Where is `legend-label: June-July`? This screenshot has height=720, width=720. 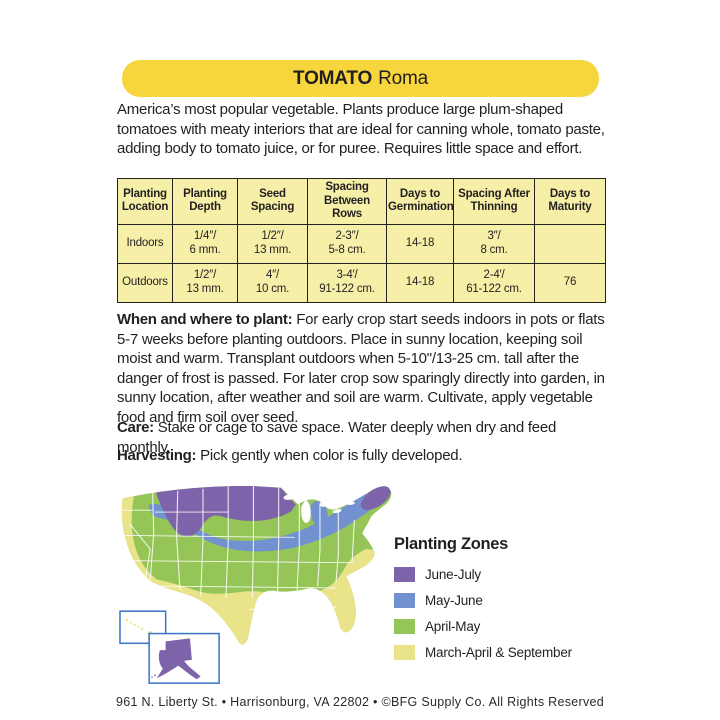 legend-label: June-July is located at coordinates (453, 574).